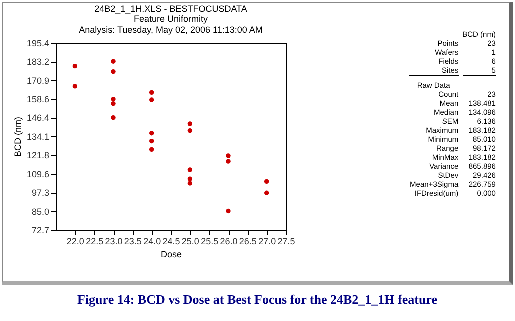 Image resolution: width=515 pixels, height=321 pixels. I want to click on y-tick-label: 72.7, so click(41, 231).